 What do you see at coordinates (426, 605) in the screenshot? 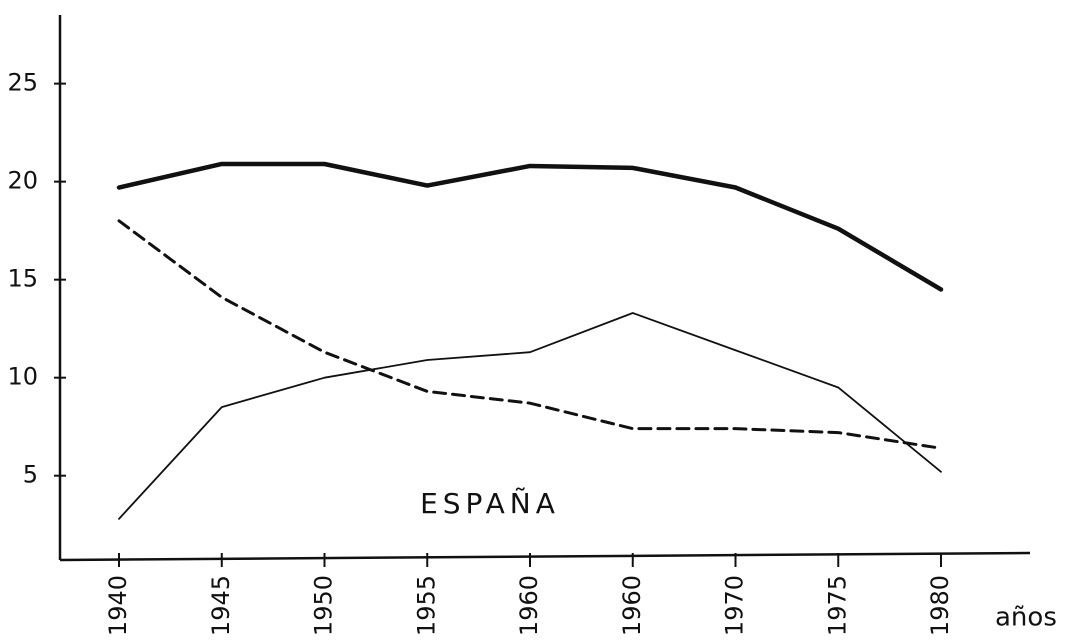
I see `x-tick-label: 1955` at bounding box center [426, 605].